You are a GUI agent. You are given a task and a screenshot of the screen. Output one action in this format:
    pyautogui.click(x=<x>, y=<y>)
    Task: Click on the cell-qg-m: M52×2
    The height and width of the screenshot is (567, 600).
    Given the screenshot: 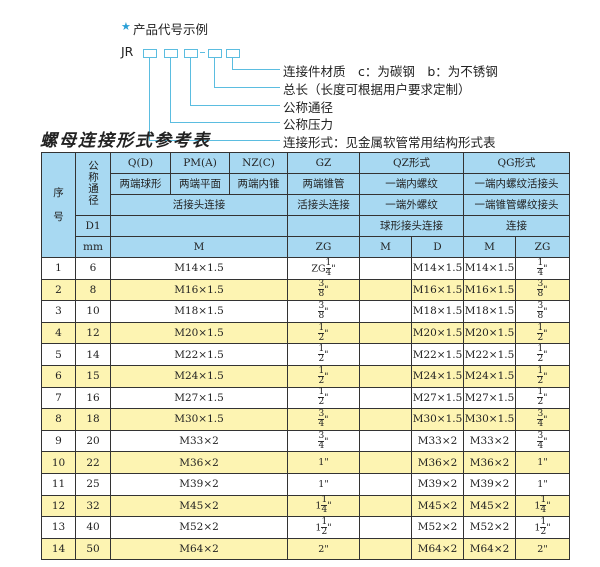 What is the action you would take?
    pyautogui.click(x=489, y=527)
    